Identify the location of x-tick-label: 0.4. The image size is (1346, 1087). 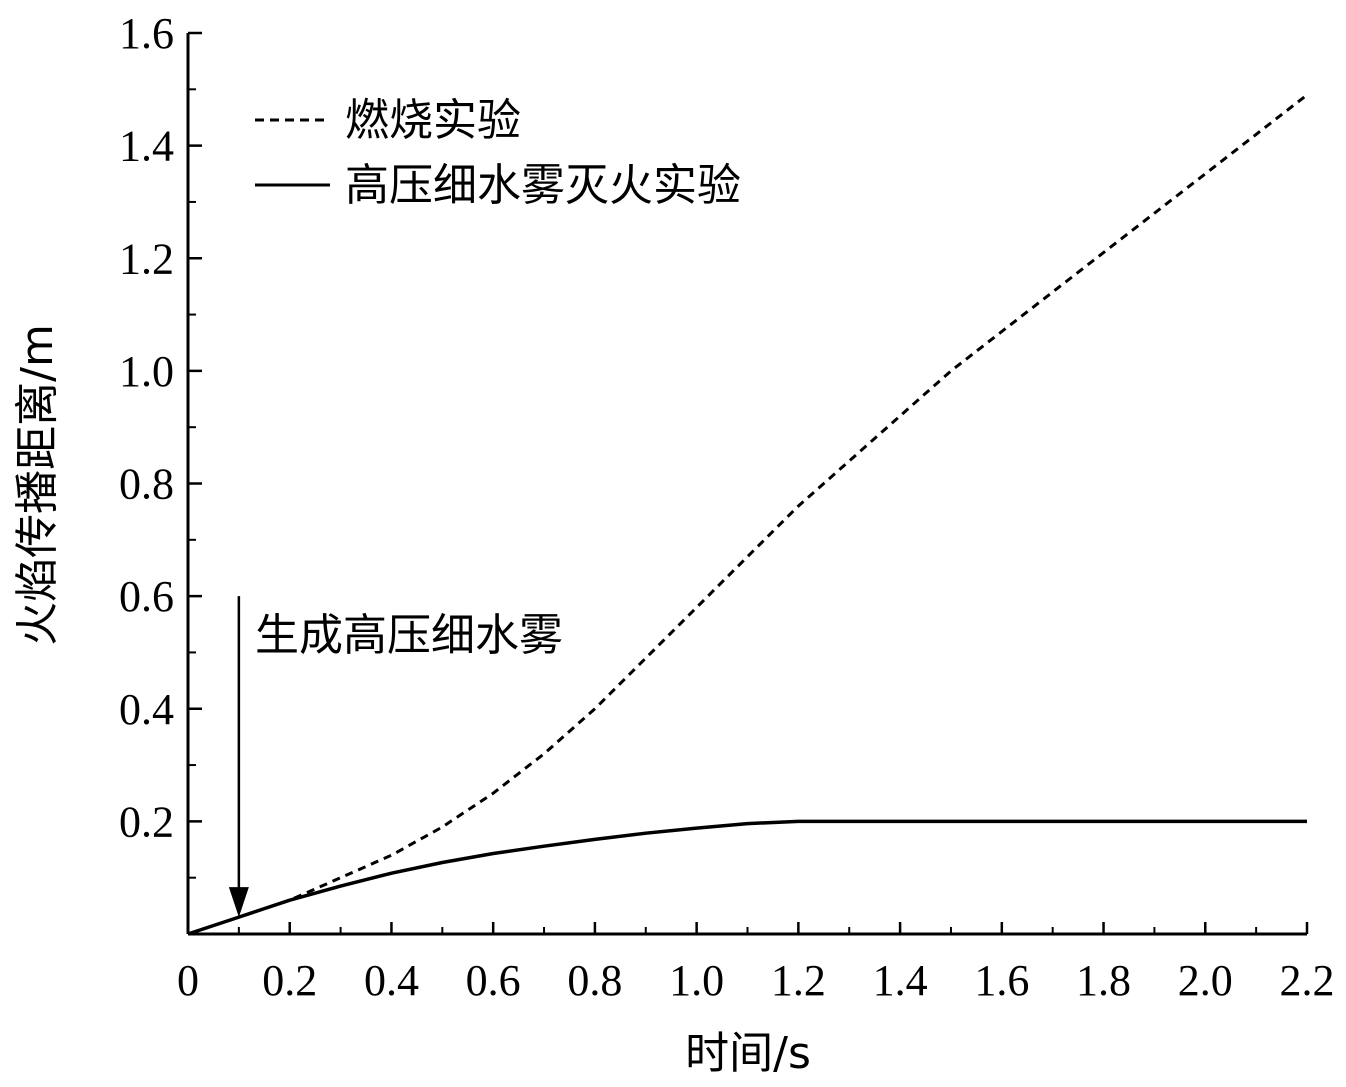
(391, 980).